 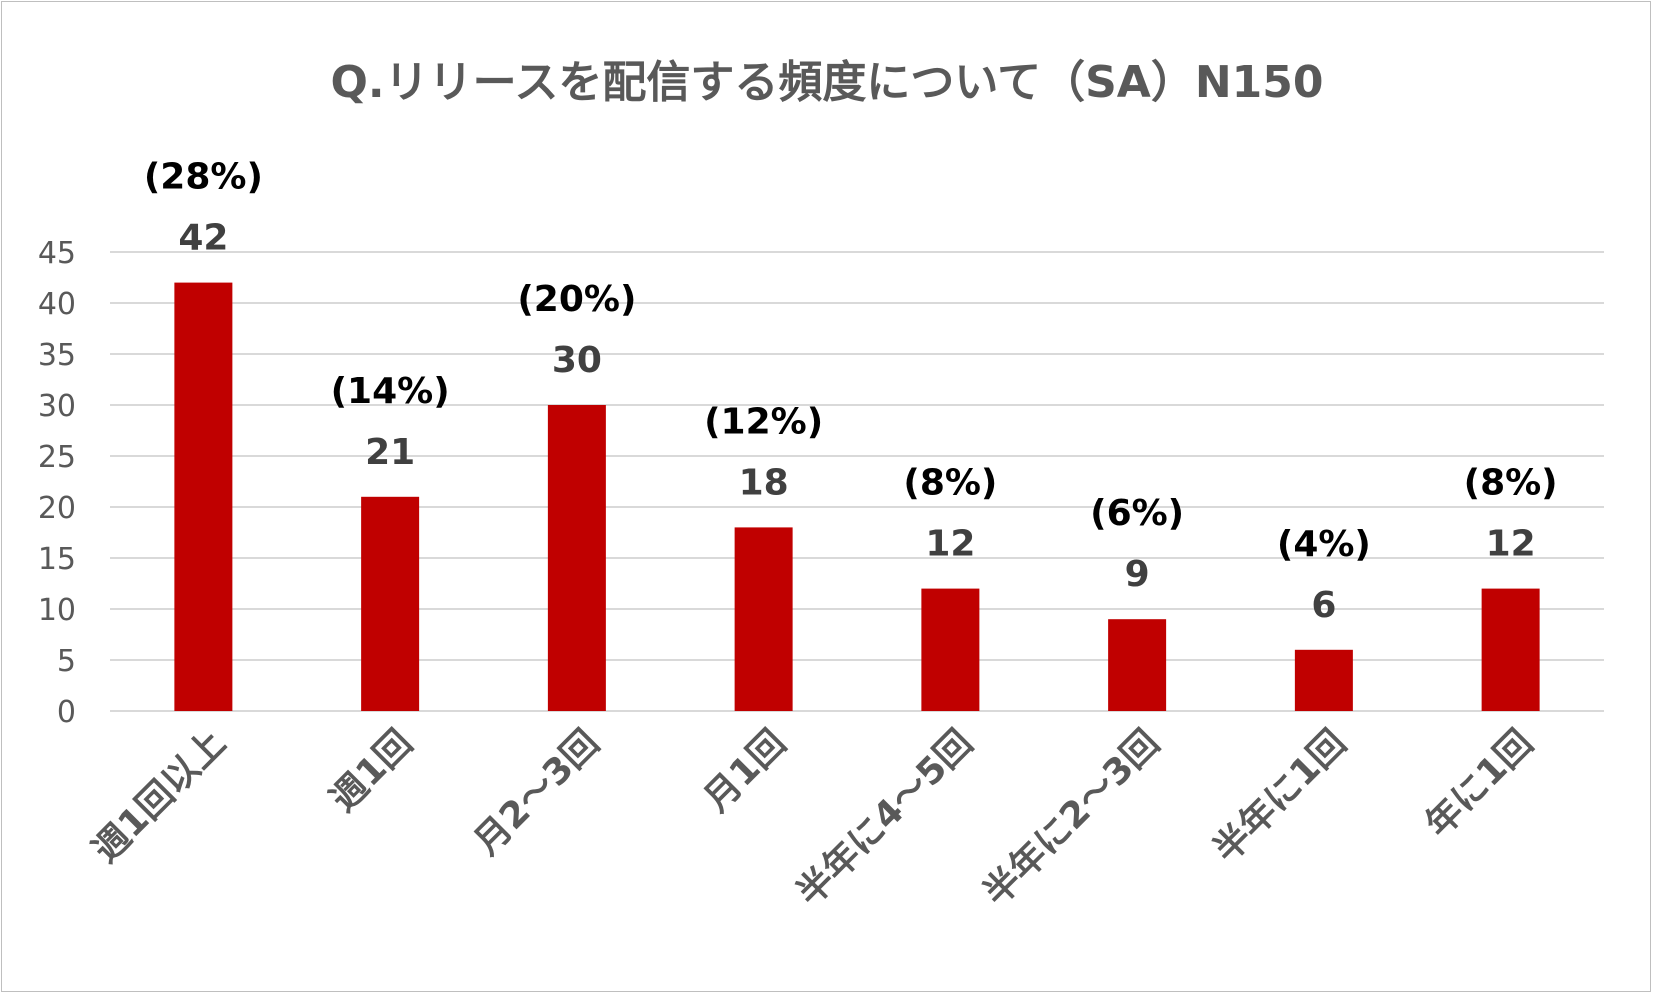 What do you see at coordinates (203, 238) in the screenshot?
I see `value-label: 42` at bounding box center [203, 238].